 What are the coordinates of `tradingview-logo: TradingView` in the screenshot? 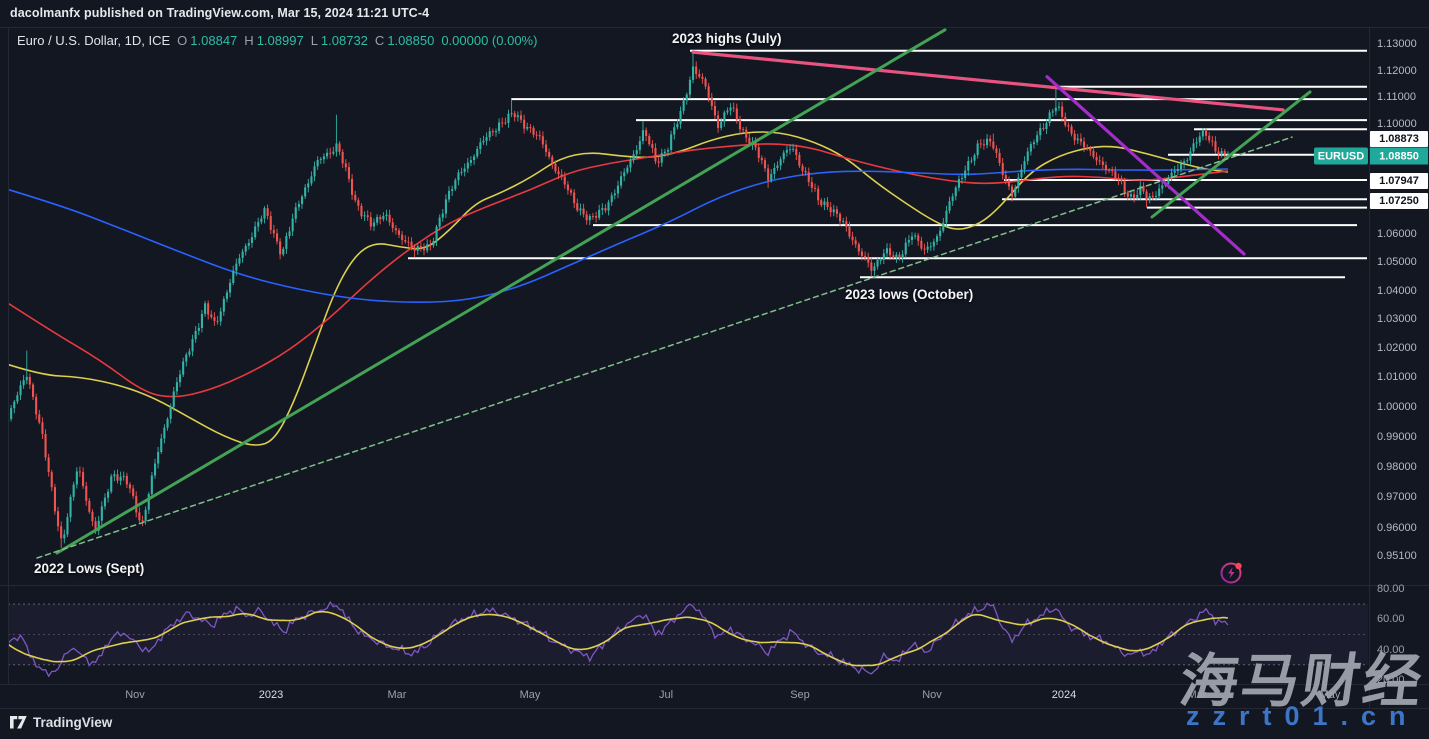 It's located at (61, 722).